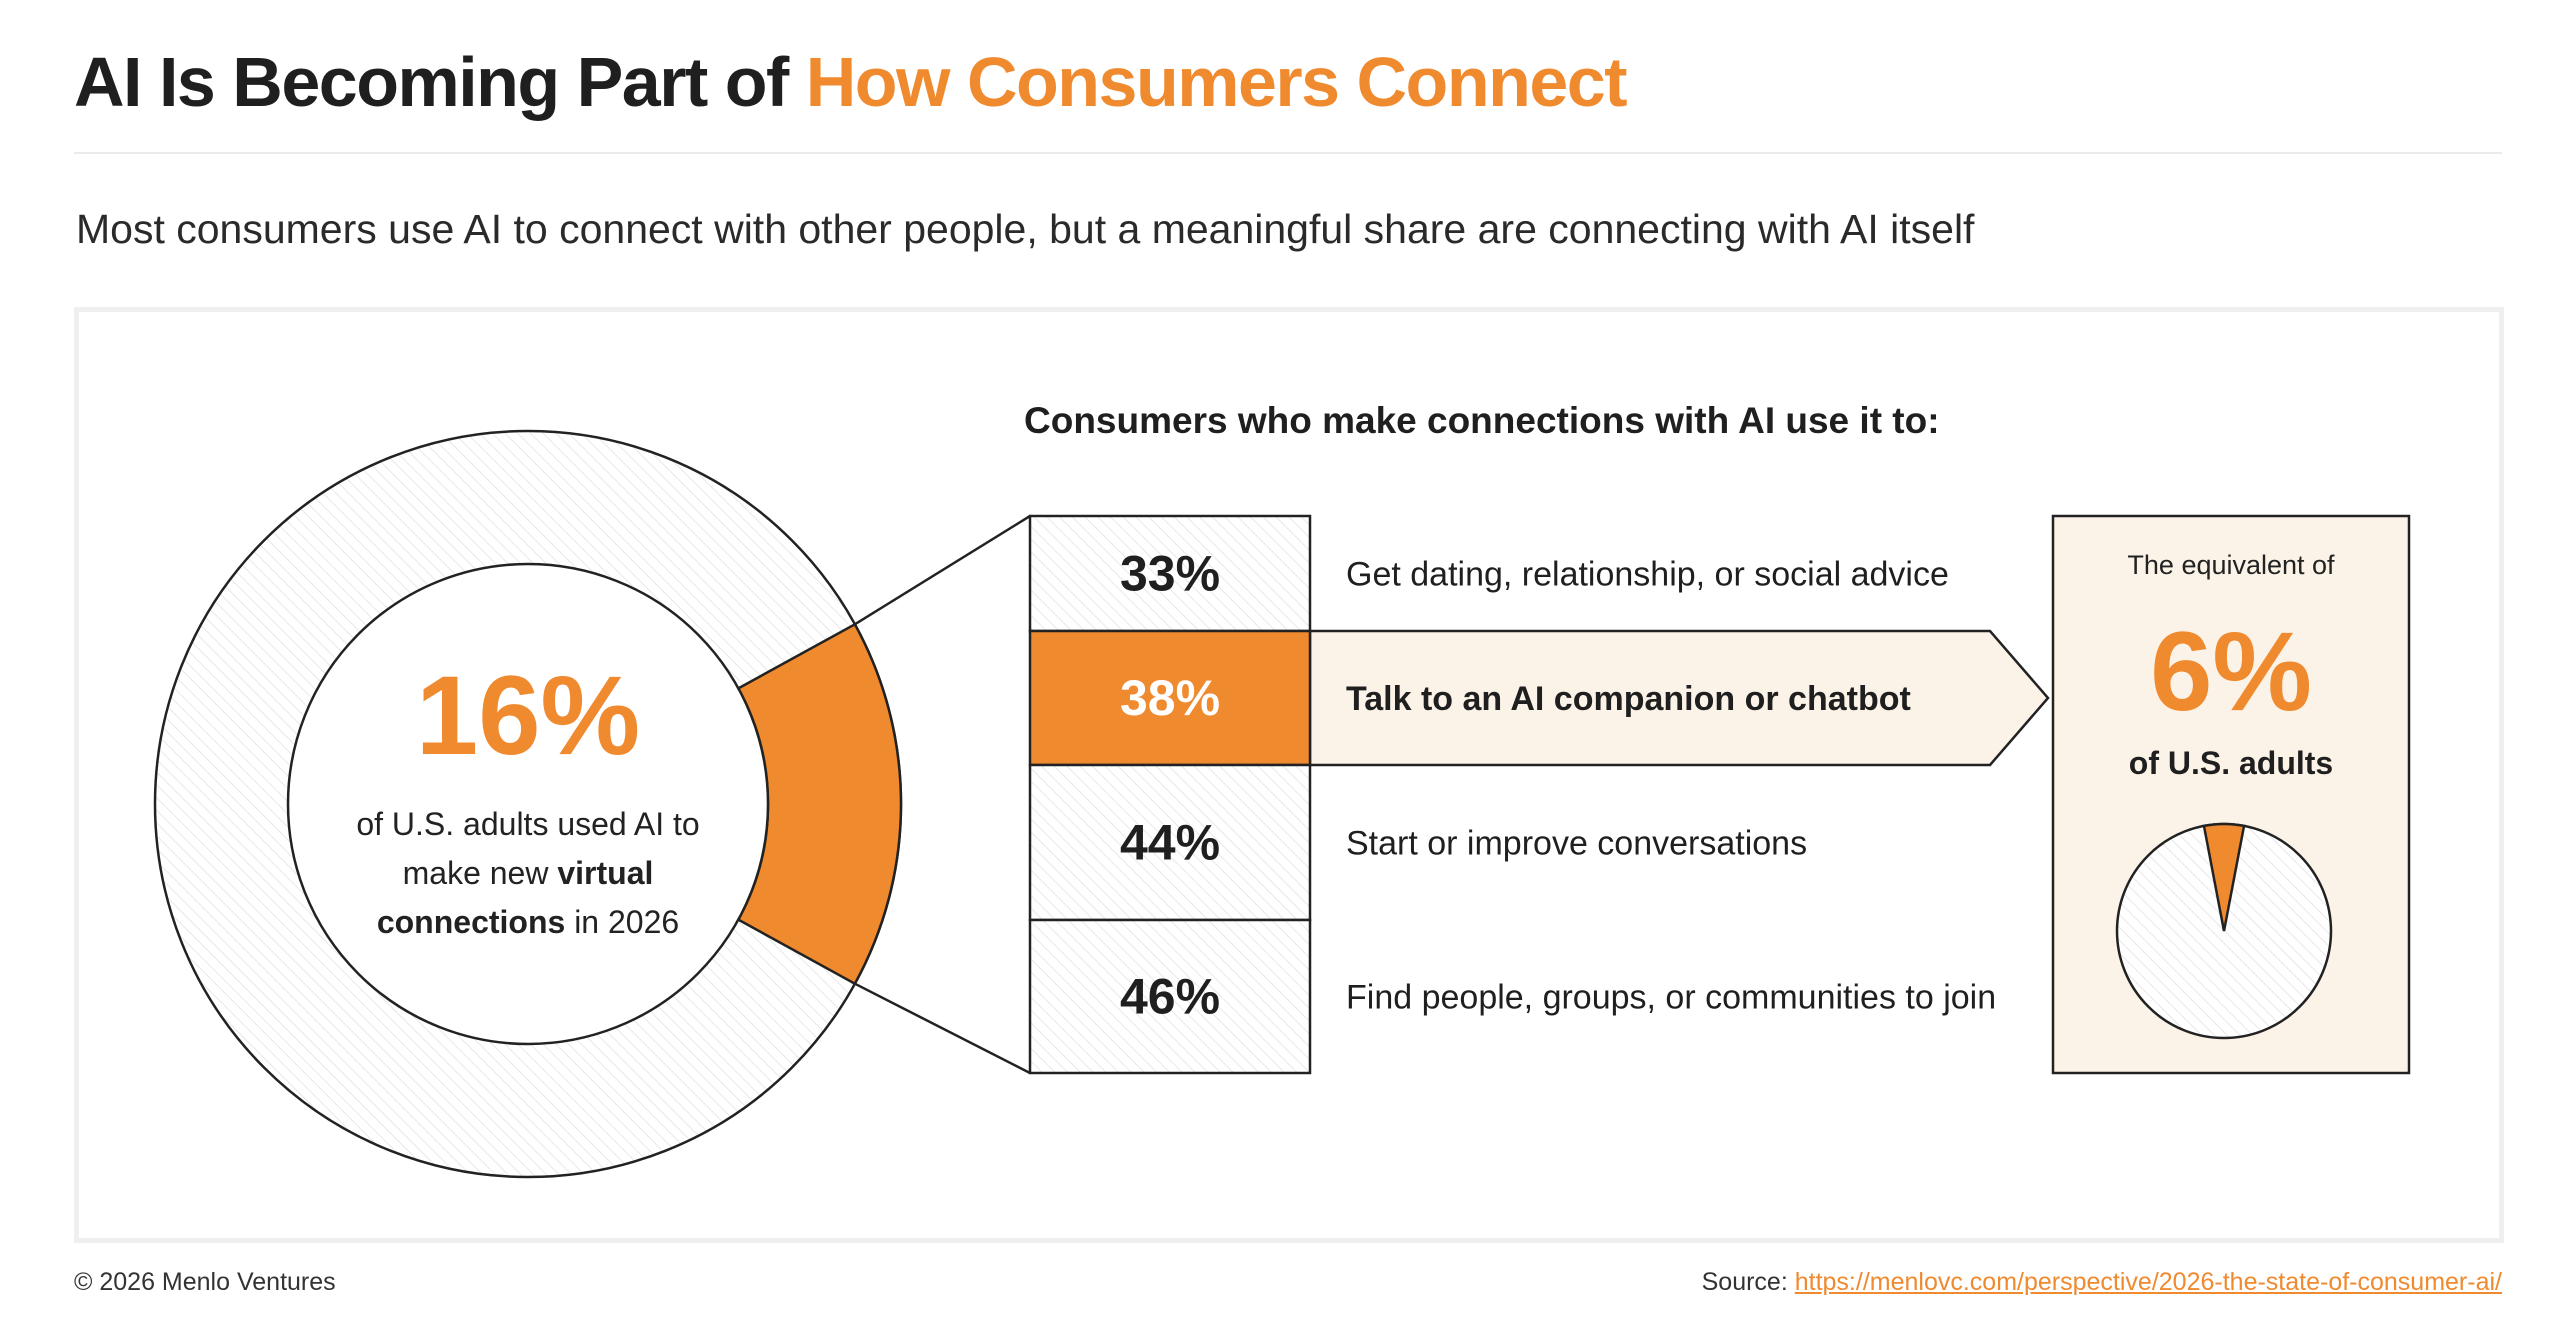  I want to click on table-value-label: 46%, so click(1170, 997).